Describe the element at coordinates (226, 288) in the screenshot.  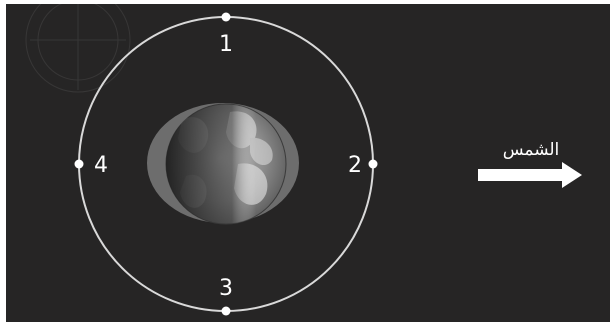
I see `position-label-3: 3` at that location.